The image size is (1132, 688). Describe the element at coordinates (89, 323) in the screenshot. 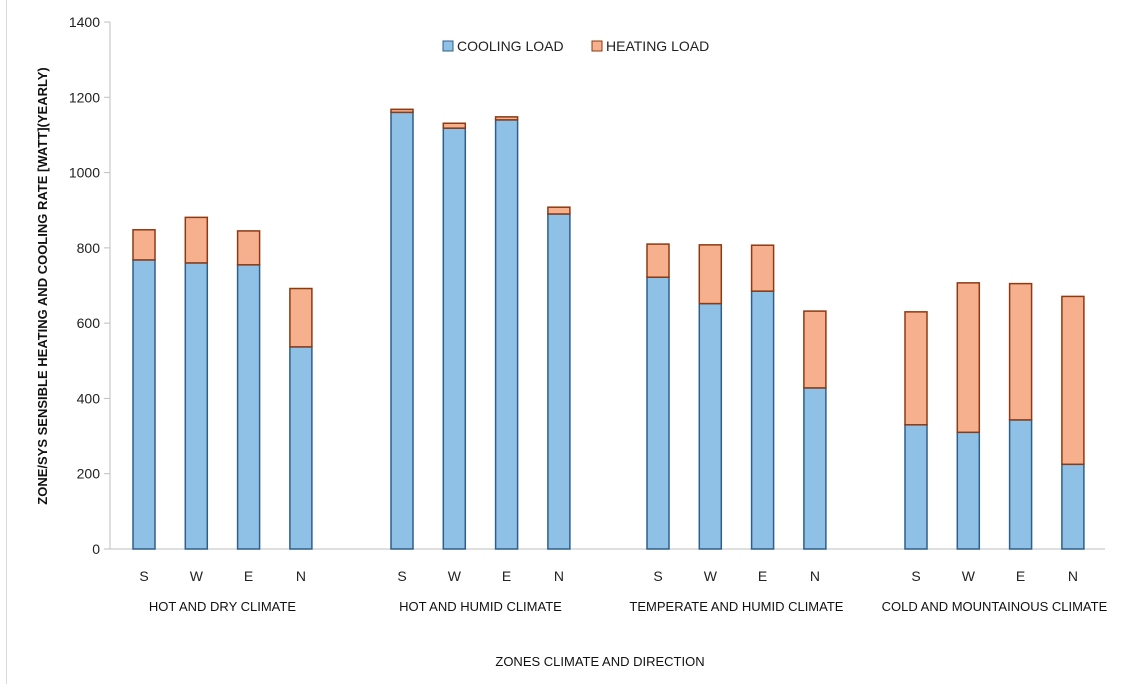

I see `y-tick-label: 600` at that location.